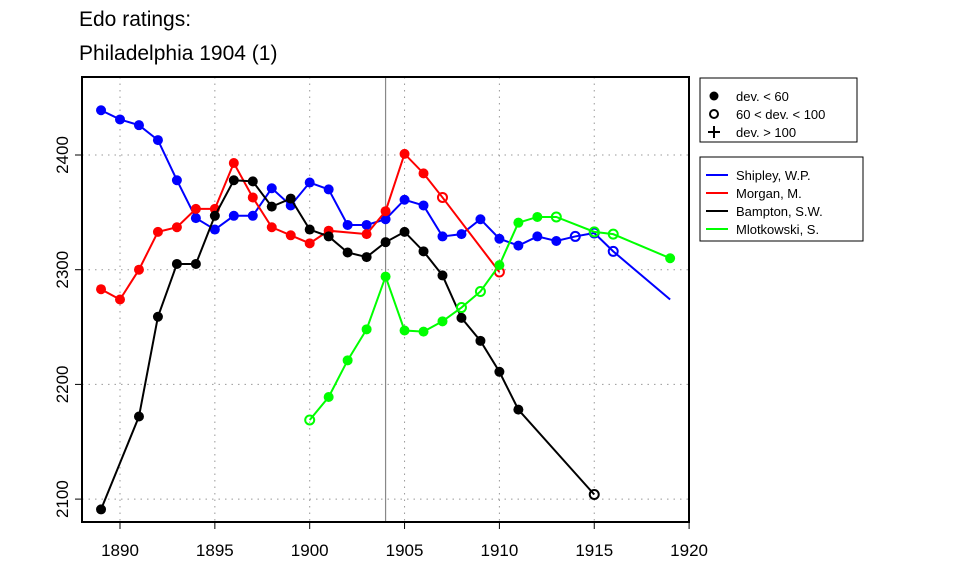 Image resolution: width=960 pixels, height=576 pixels. I want to click on y-tick-label: 2300, so click(62, 270).